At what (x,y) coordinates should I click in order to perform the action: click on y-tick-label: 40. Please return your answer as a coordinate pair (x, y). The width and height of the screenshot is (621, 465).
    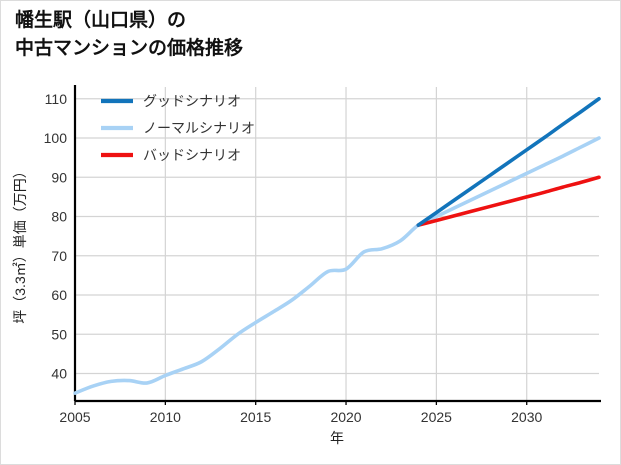
    Looking at the image, I should click on (59, 374).